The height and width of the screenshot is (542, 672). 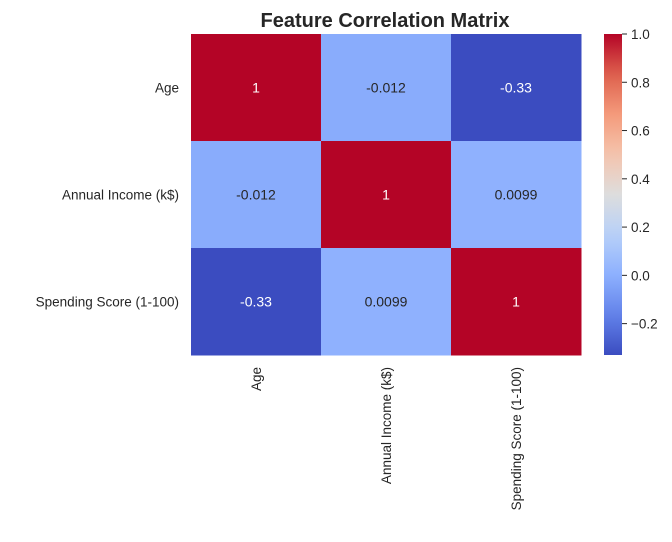 What do you see at coordinates (640, 227) in the screenshot?
I see `colorbar-tick-label: 0.2` at bounding box center [640, 227].